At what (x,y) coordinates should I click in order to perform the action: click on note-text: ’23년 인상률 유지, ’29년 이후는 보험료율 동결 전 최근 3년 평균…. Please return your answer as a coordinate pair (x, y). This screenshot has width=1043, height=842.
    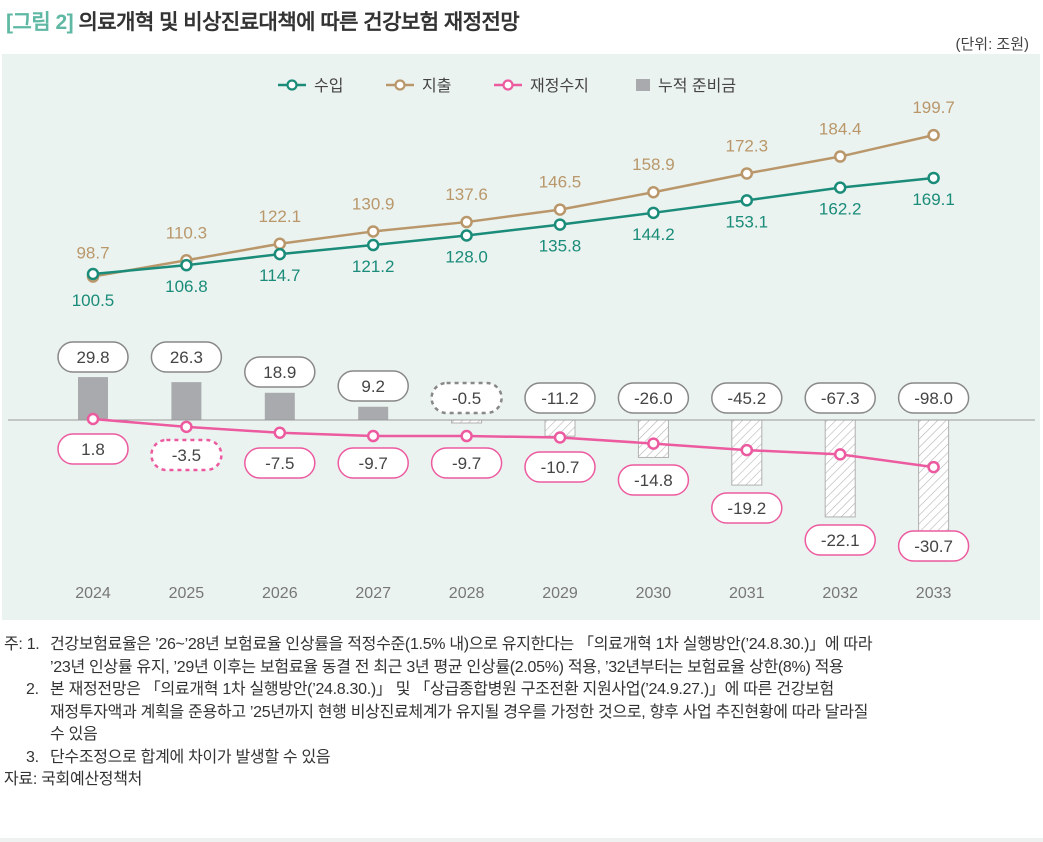
    Looking at the image, I should click on (447, 667).